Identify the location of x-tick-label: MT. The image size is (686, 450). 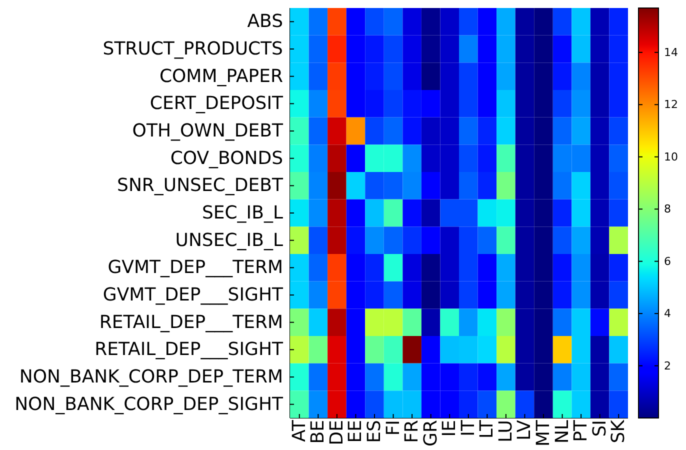
(543, 433).